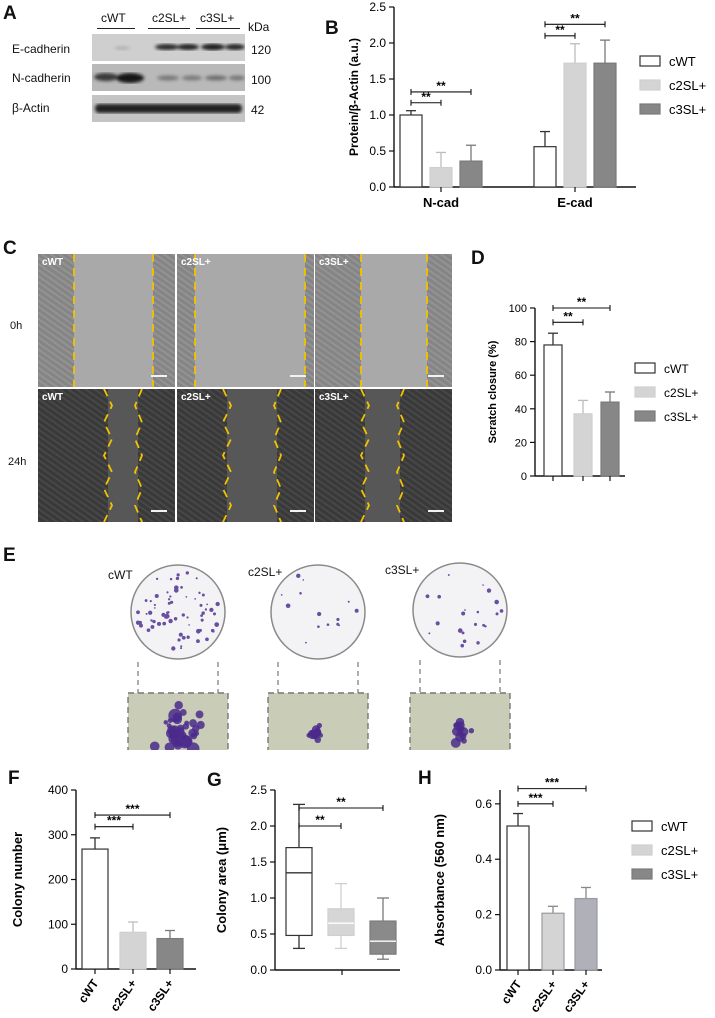  I want to click on legend-label: c2SL+, so click(687, 85).